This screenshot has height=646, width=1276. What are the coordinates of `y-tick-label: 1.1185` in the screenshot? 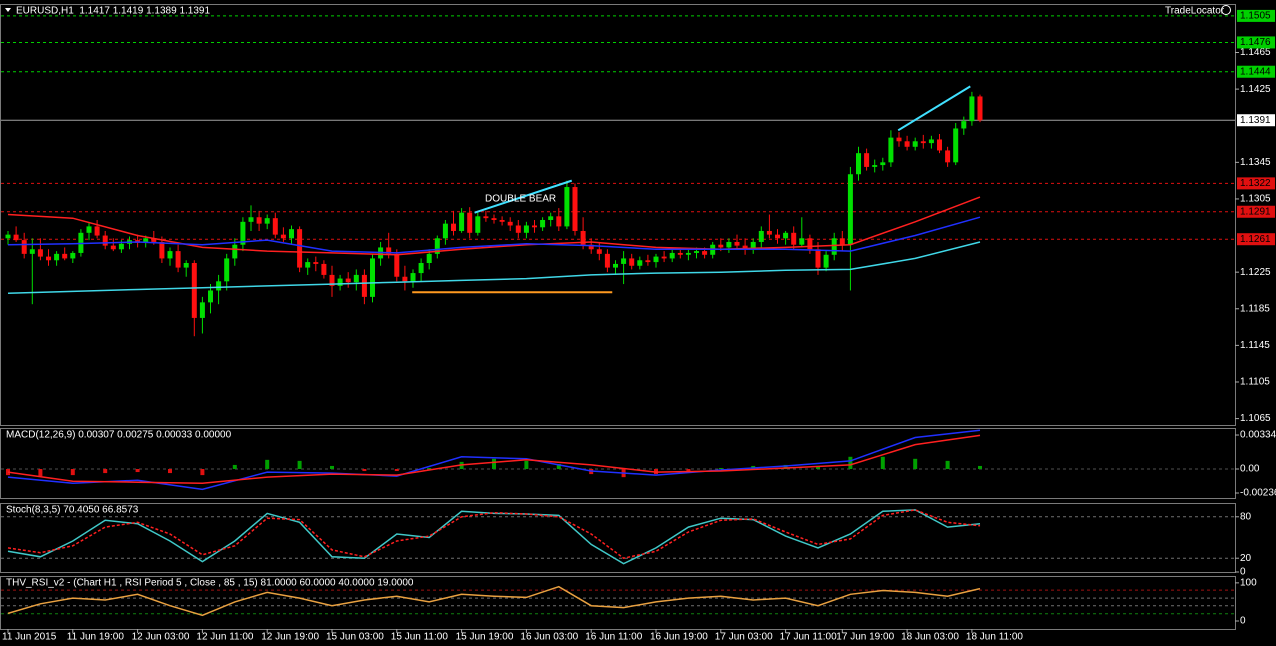 It's located at (1255, 308).